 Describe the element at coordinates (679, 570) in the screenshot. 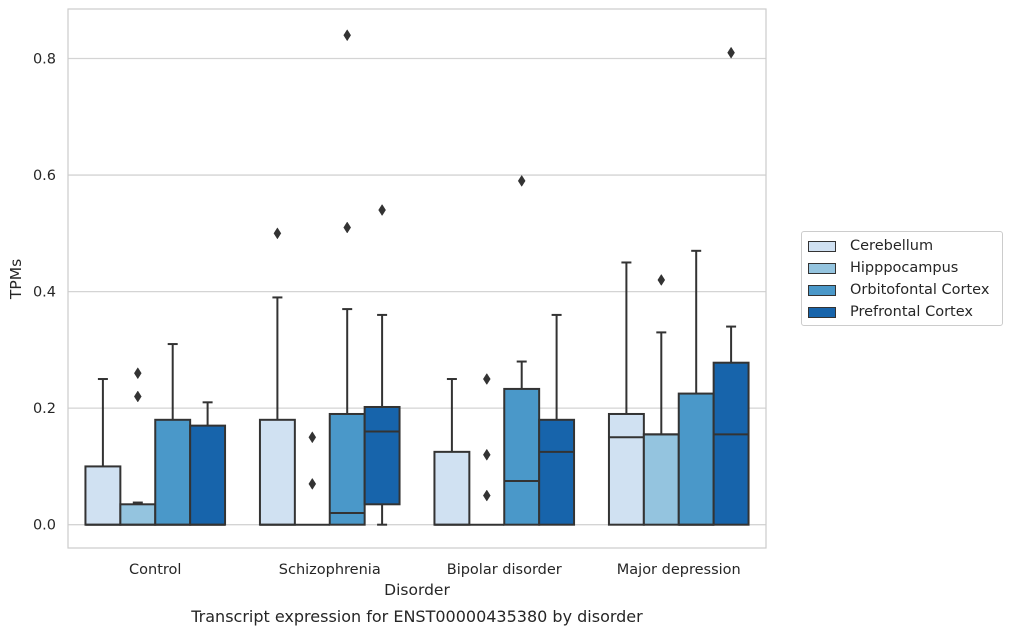

I see `x-tick-label: Major depression` at that location.